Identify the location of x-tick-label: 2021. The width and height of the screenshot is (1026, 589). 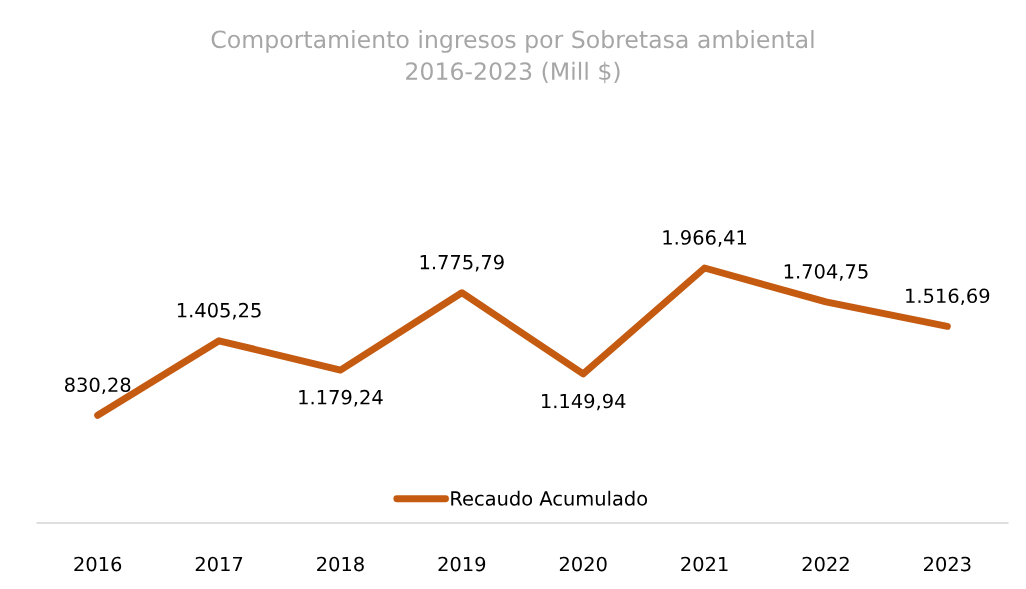
(704, 564).